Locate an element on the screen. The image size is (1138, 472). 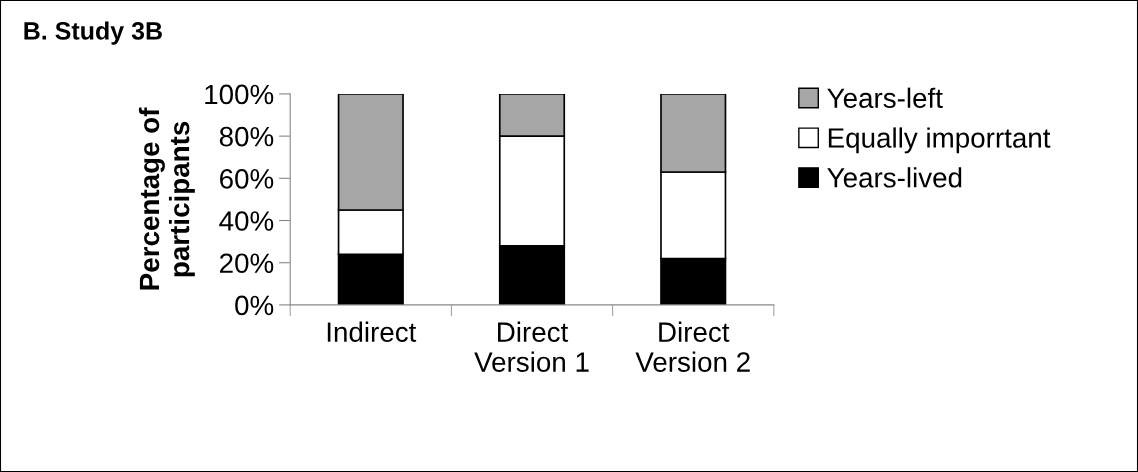
x-tick-label: Indirect is located at coordinates (372, 331).